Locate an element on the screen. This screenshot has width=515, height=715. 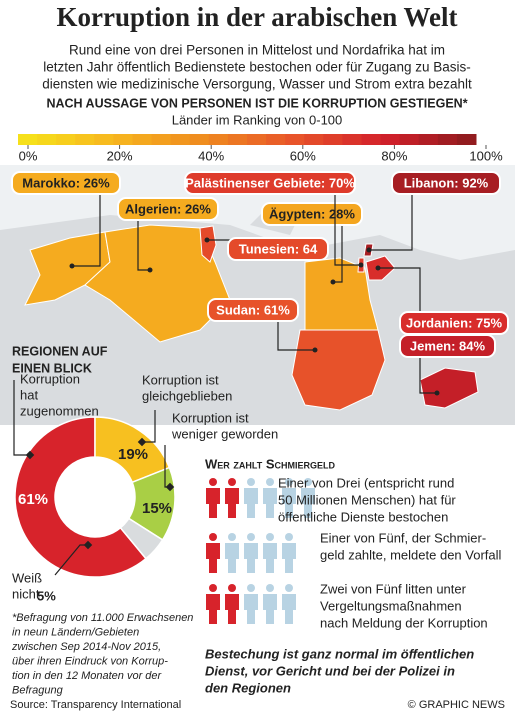
footnote: zwischen Sep 2014-Nov 2015, is located at coordinates (86, 647).